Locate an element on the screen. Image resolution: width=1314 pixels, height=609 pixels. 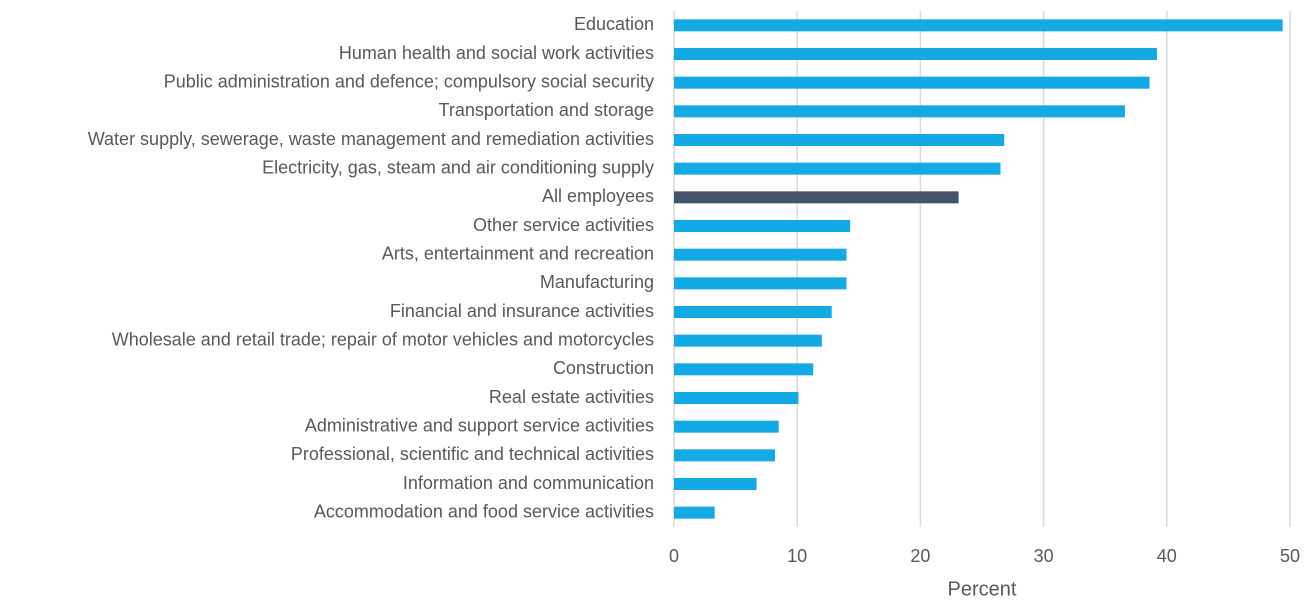
y-tick-label: Financial and insurance activities is located at coordinates (522, 311).